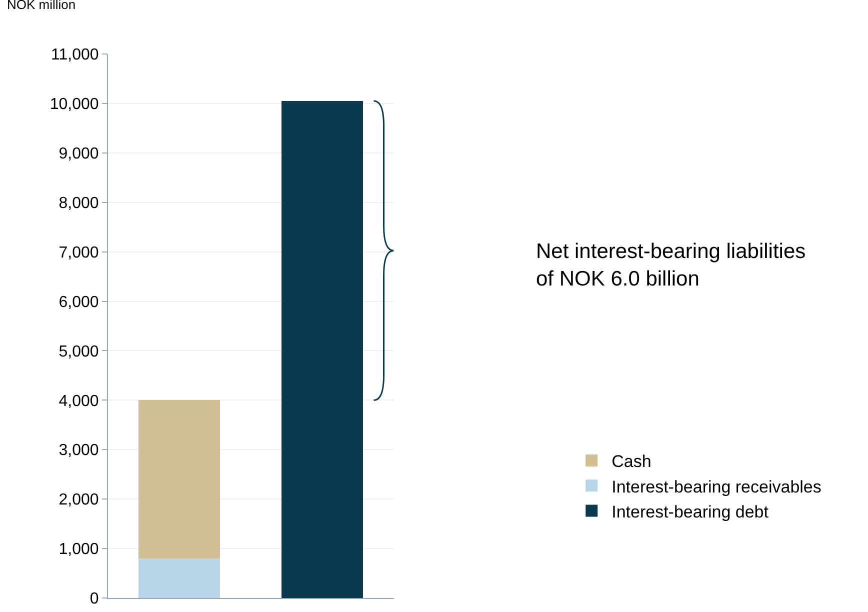 This screenshot has width=868, height=612. What do you see at coordinates (632, 462) in the screenshot?
I see `legend-label: Cash` at bounding box center [632, 462].